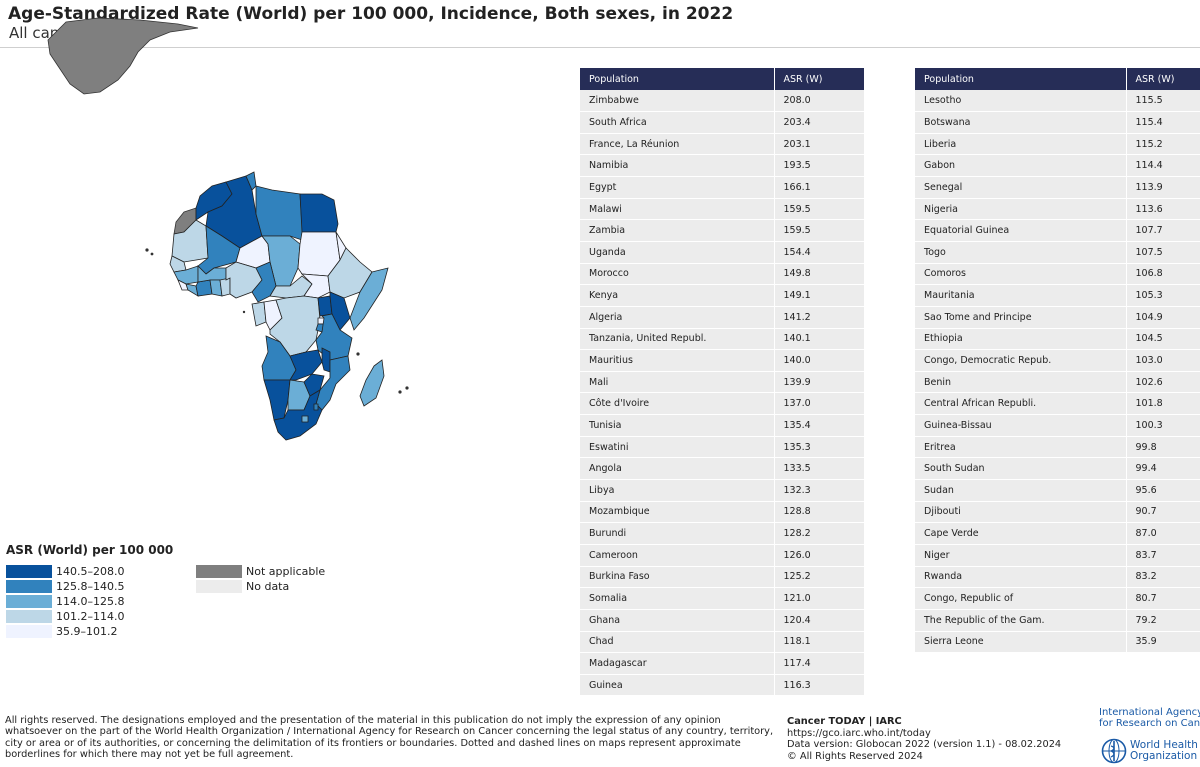 The width and height of the screenshot is (1200, 767). What do you see at coordinates (722, 425) in the screenshot?
I see `table-row: Tunisia 135.4` at bounding box center [722, 425].